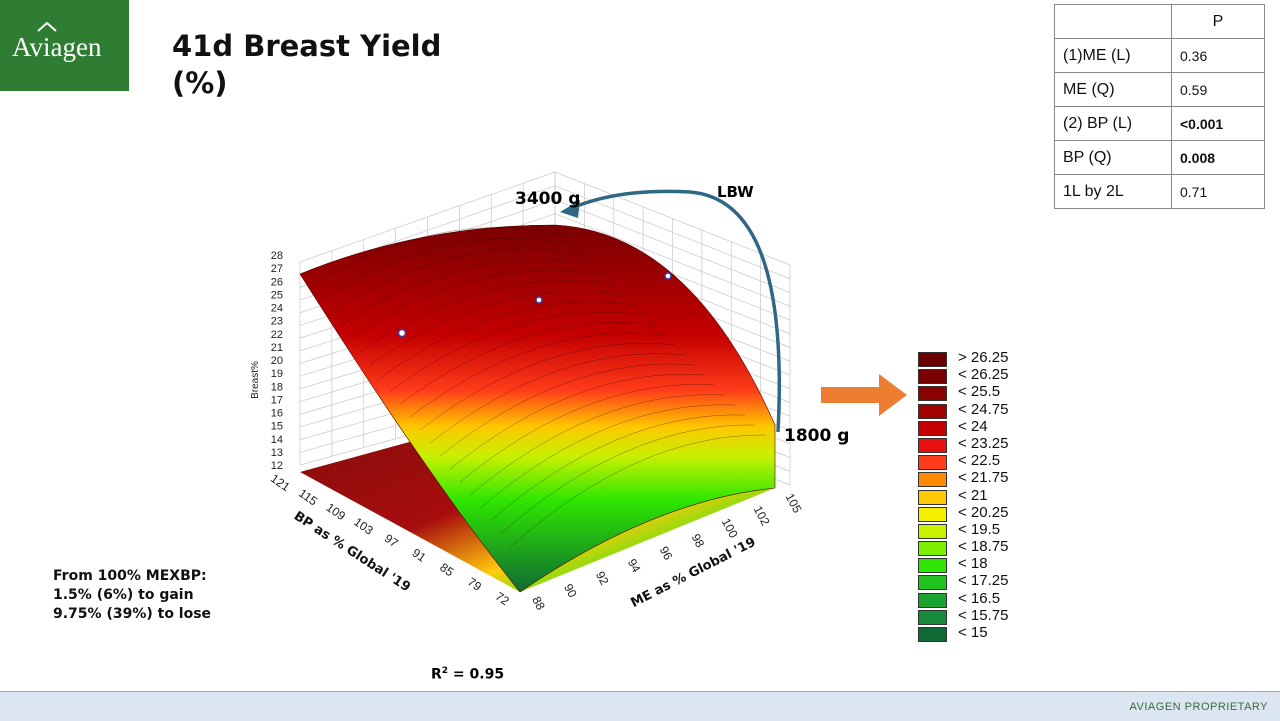  What do you see at coordinates (419, 555) in the screenshot?
I see `y-tick-label: 91` at bounding box center [419, 555].